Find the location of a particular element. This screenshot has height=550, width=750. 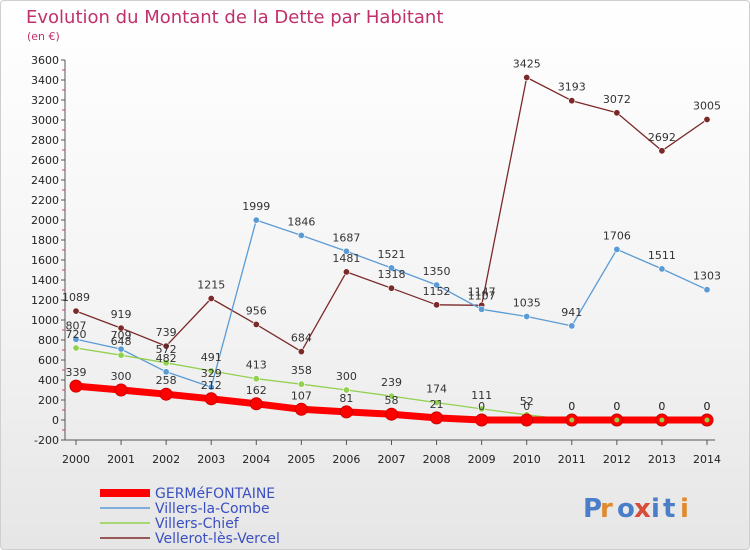

data-label-1: 1035 is located at coordinates (527, 303).